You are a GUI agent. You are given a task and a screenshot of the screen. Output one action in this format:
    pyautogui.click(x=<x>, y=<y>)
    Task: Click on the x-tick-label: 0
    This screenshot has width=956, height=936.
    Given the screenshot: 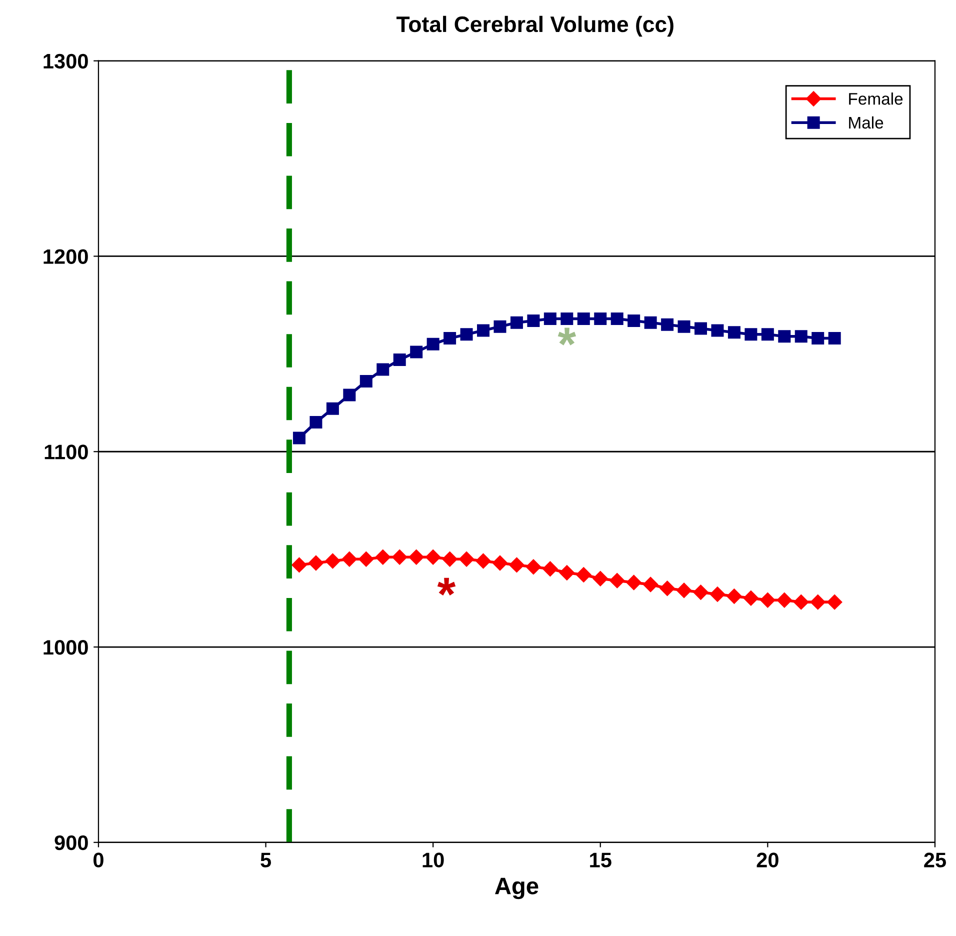 What is the action you would take?
    pyautogui.click(x=99, y=860)
    